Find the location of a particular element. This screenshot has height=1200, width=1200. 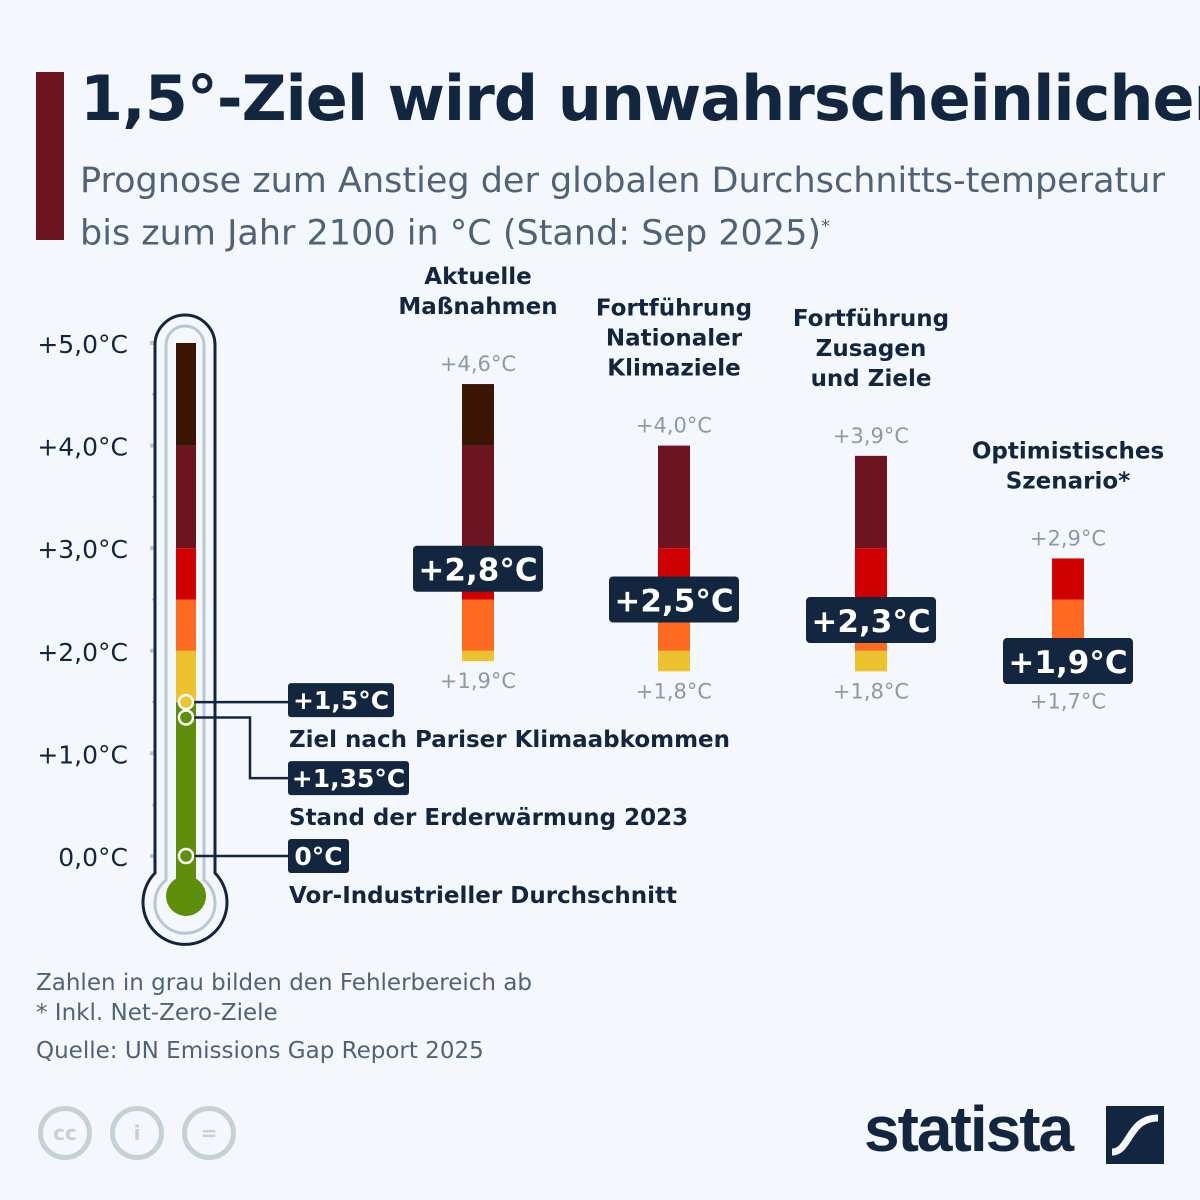

scenario-median-label: +1,9°C is located at coordinates (1067, 663).